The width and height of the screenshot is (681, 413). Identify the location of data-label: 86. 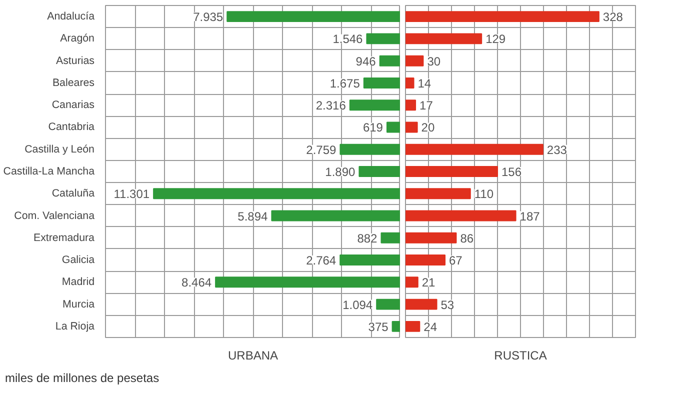
(467, 238).